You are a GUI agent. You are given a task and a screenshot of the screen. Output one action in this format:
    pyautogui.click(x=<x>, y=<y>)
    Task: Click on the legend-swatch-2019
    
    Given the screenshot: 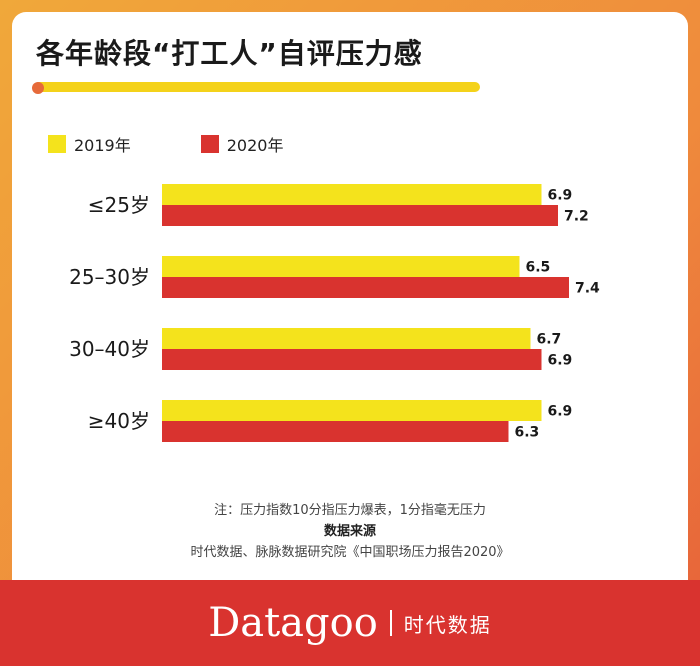 What is the action you would take?
    pyautogui.click(x=57, y=144)
    